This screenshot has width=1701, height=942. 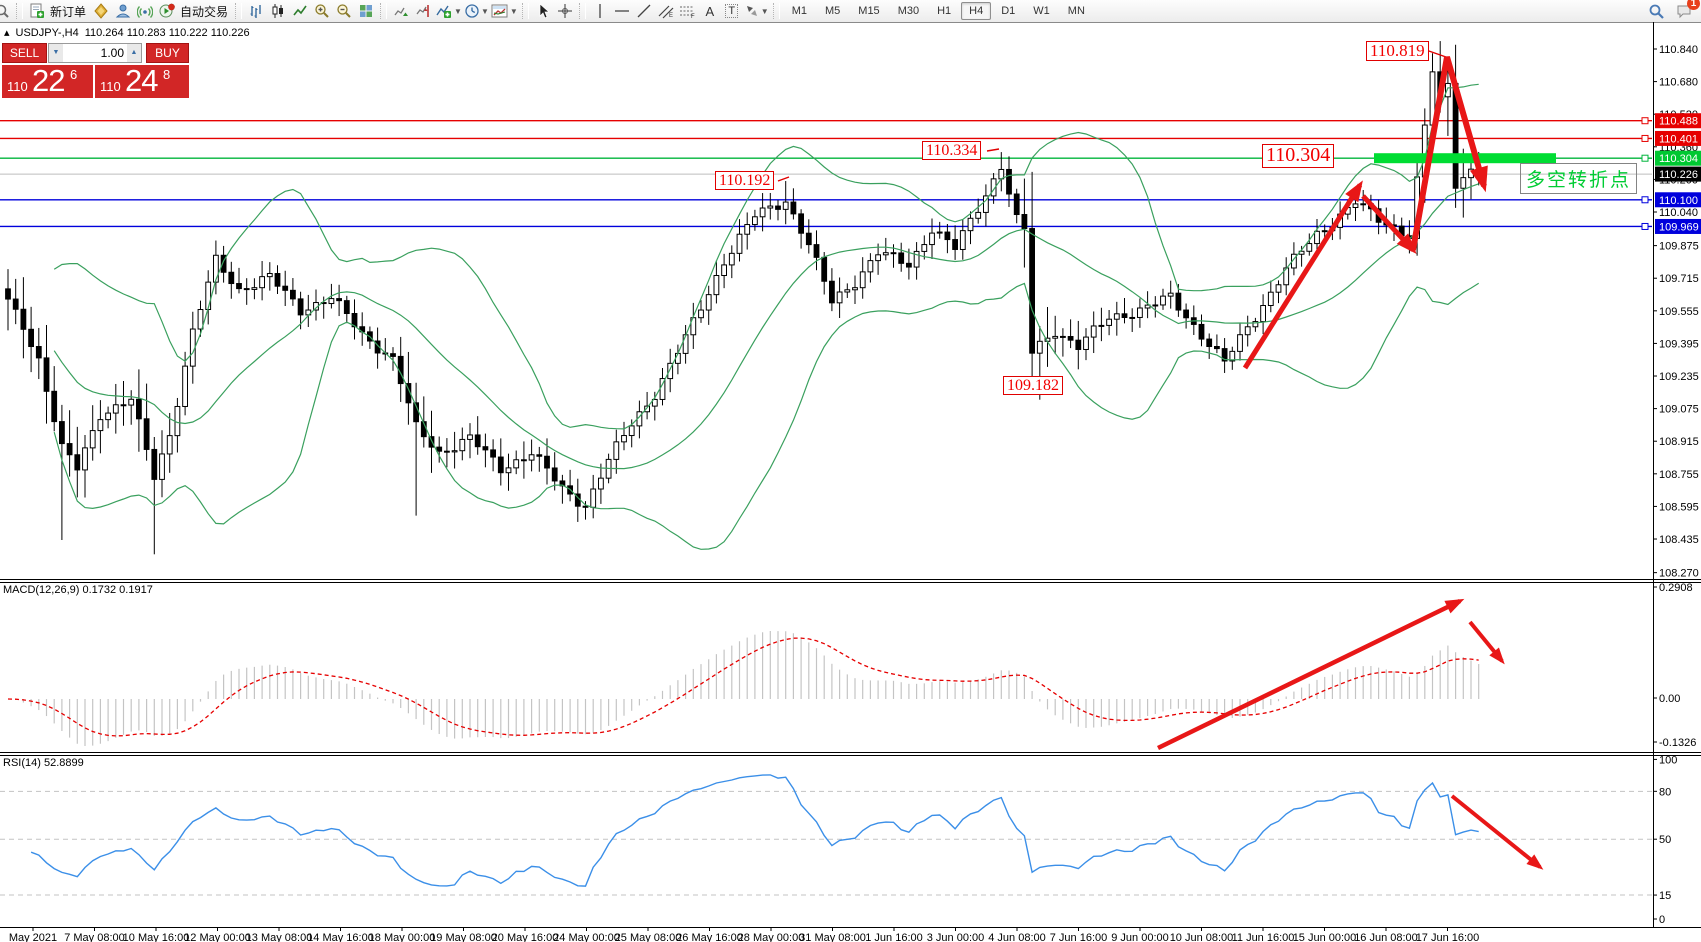 I want to click on period-M15: M15, so click(x=869, y=11).